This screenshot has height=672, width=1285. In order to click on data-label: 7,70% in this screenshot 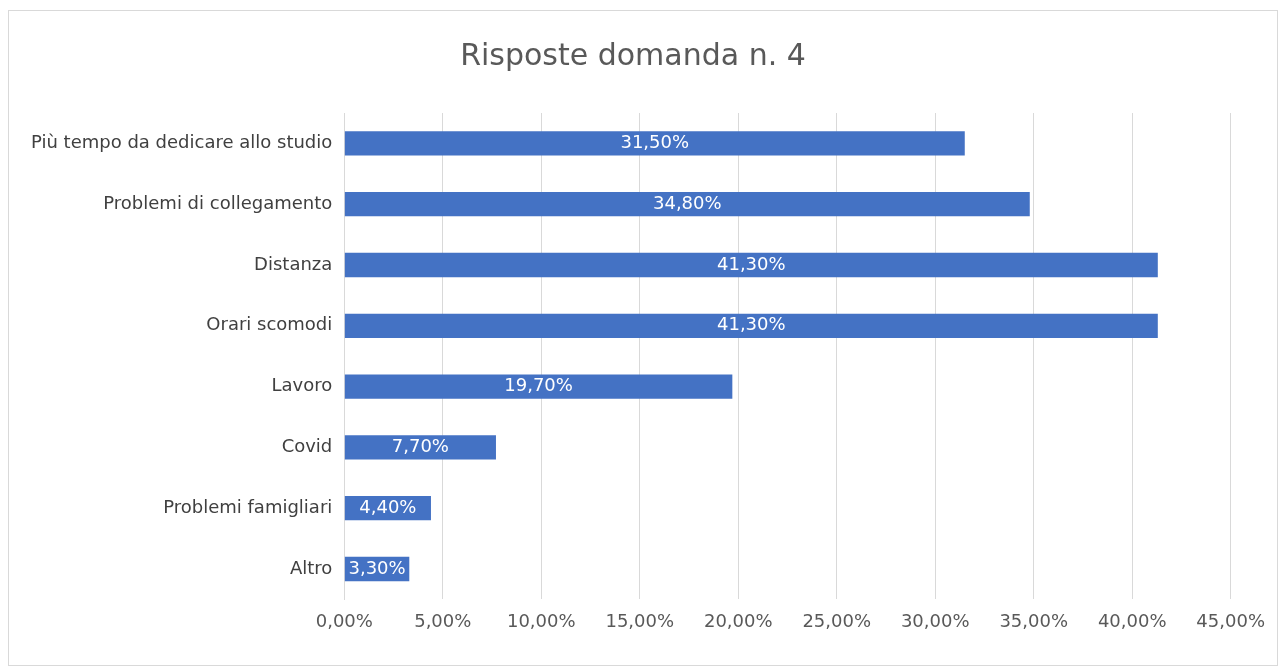, I will do `click(420, 446)`.